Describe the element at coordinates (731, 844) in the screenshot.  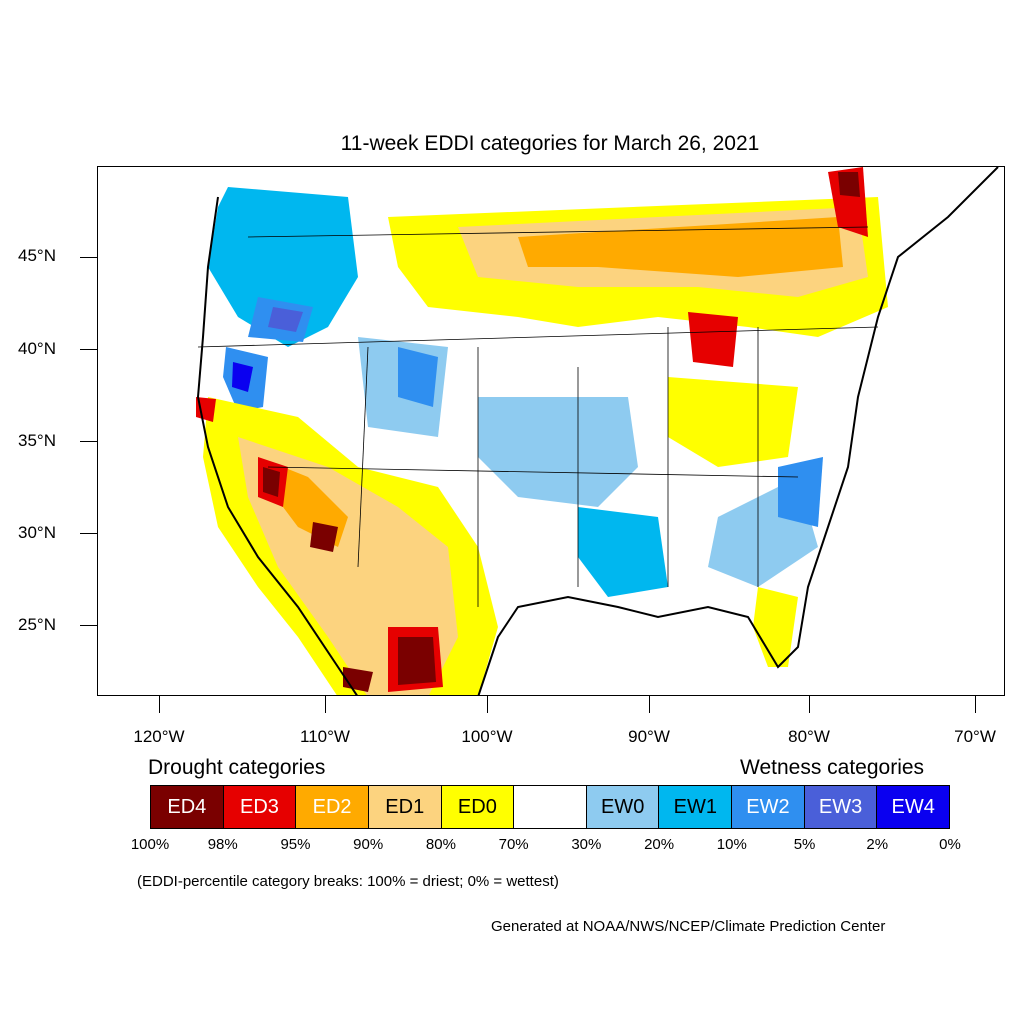
I see `break-label: 10%` at that location.